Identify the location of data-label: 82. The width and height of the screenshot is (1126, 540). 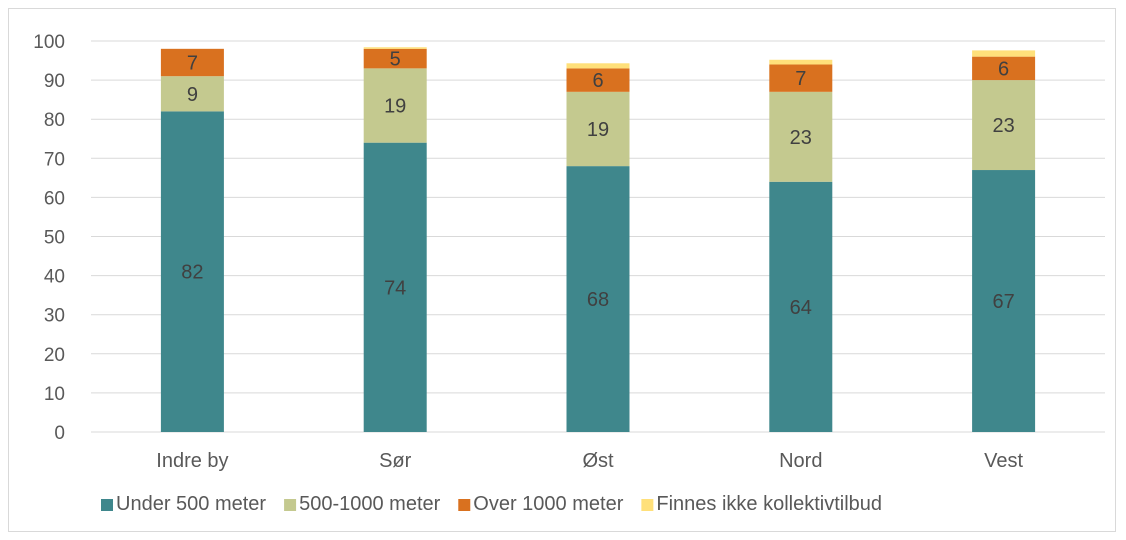
(192, 273).